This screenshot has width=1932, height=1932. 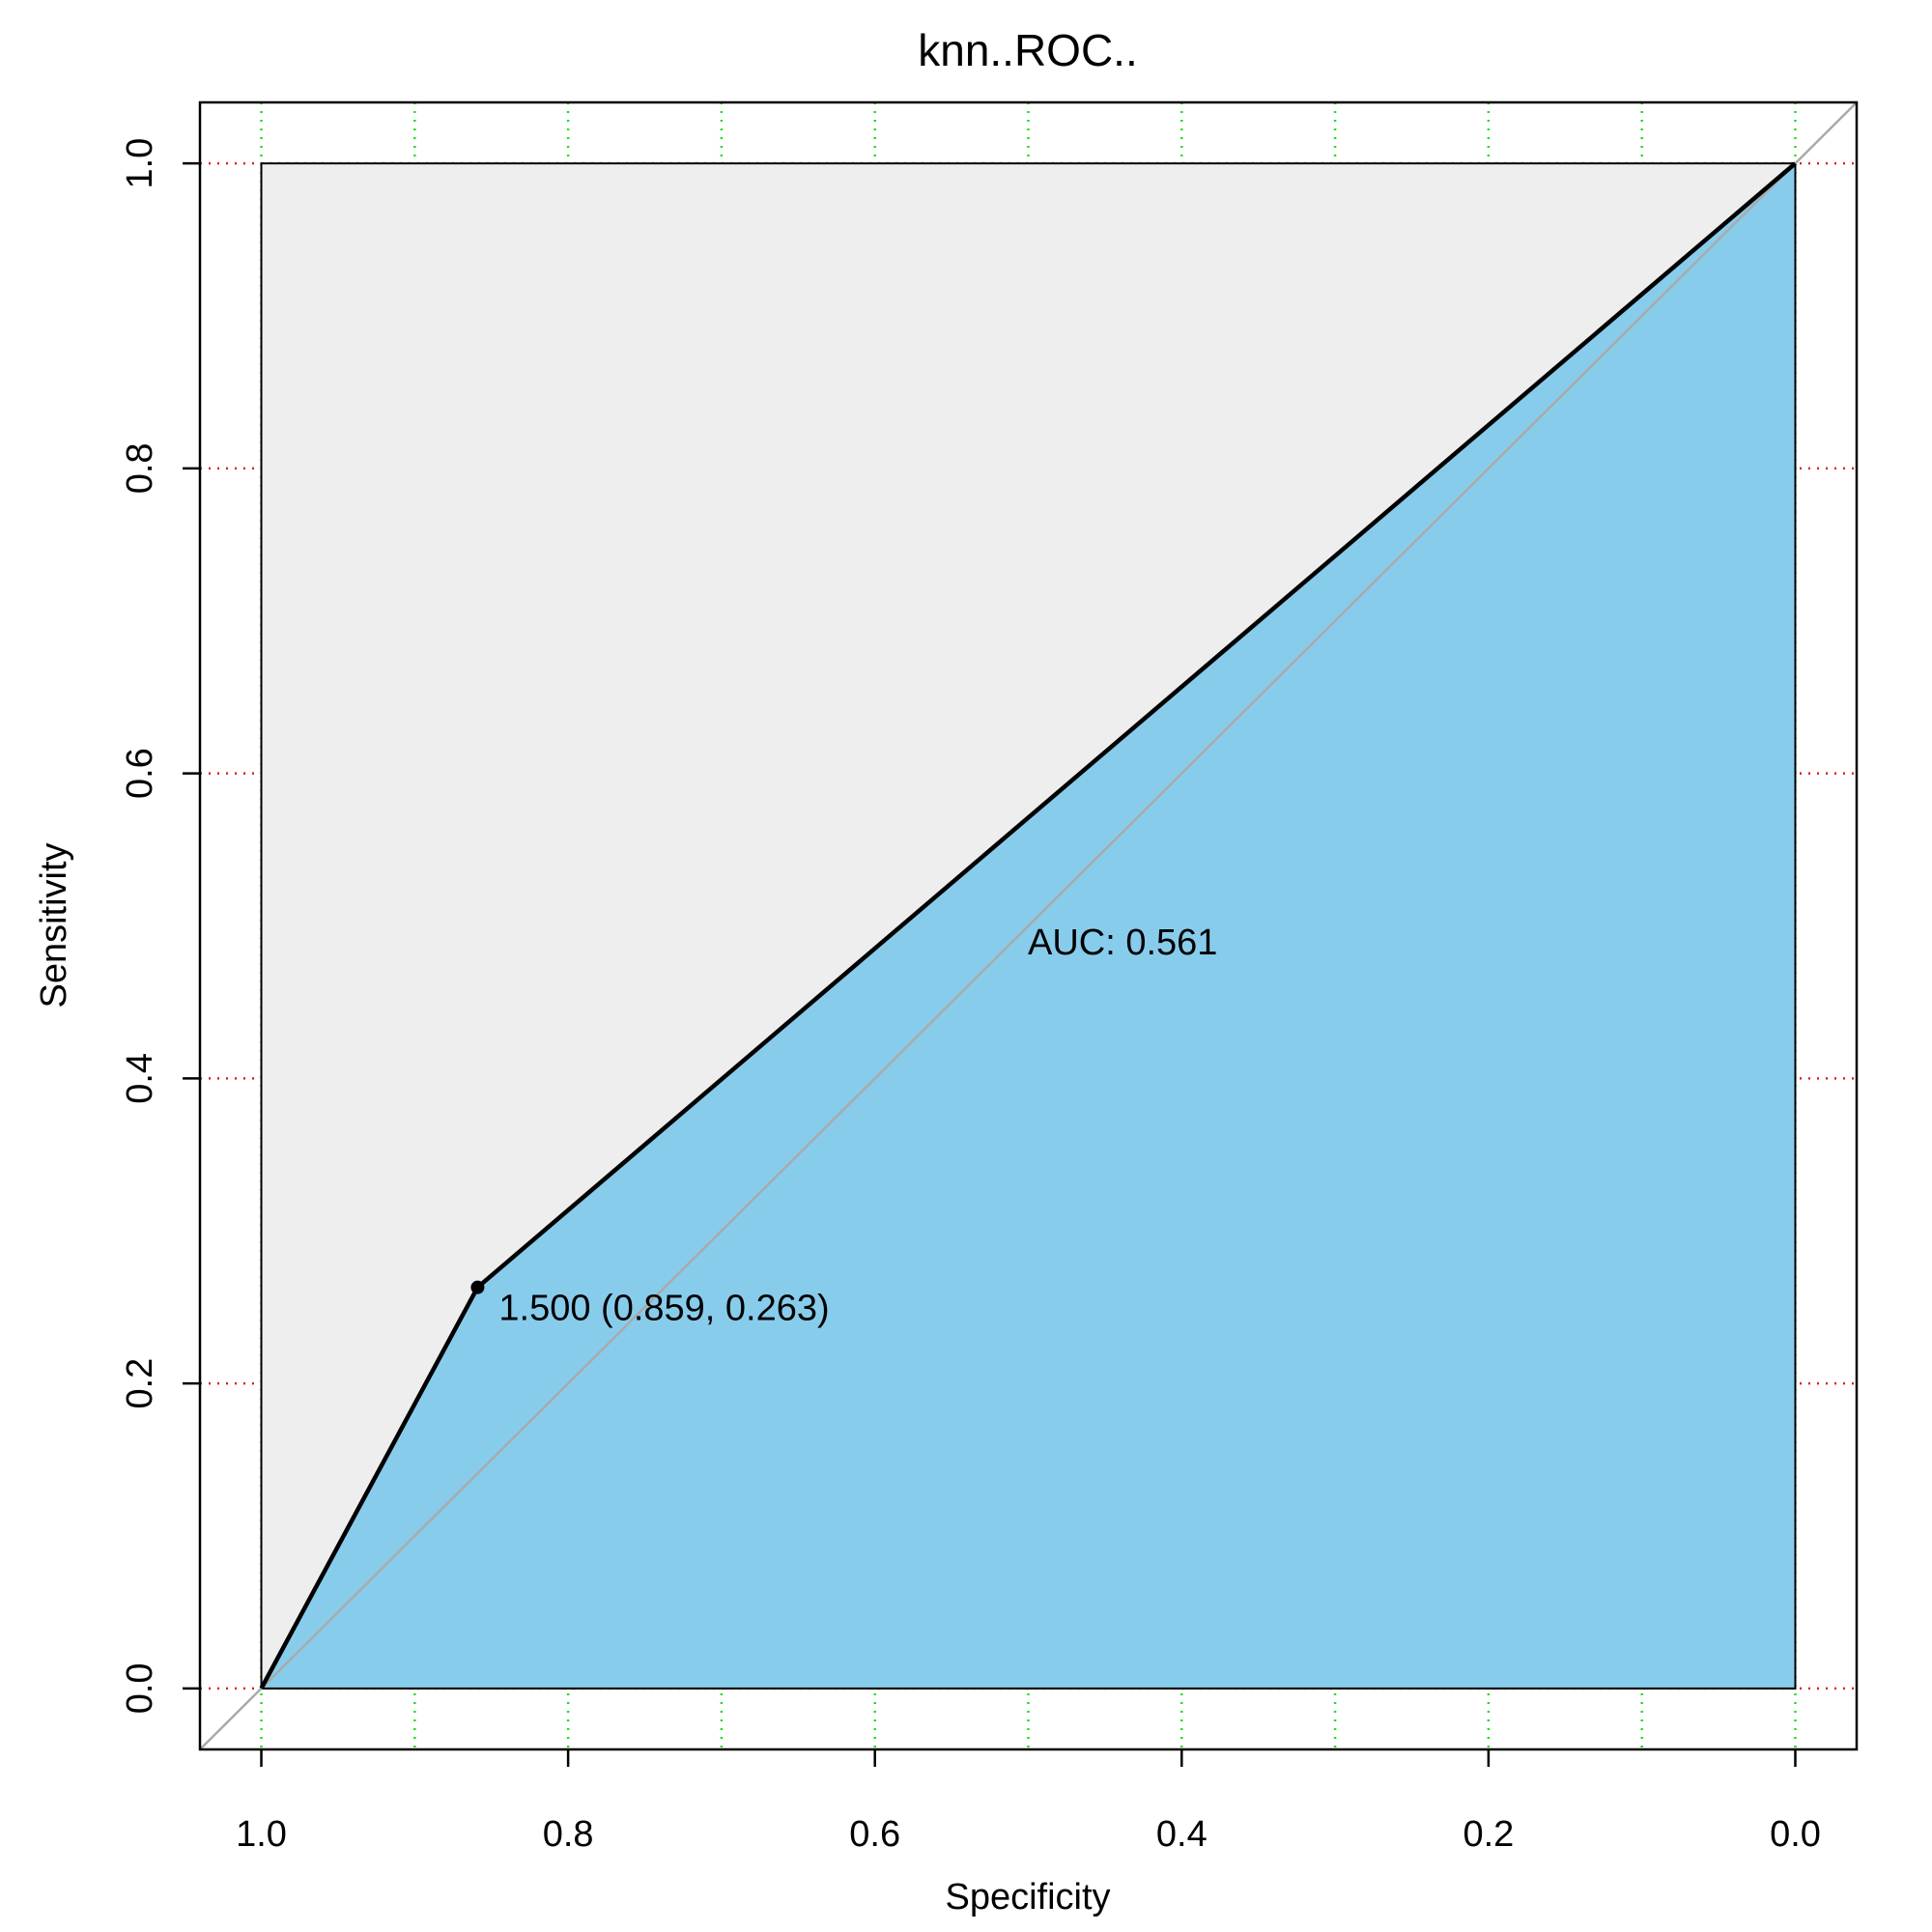 I want to click on x-tick-label: 1.0, so click(x=261, y=1834).